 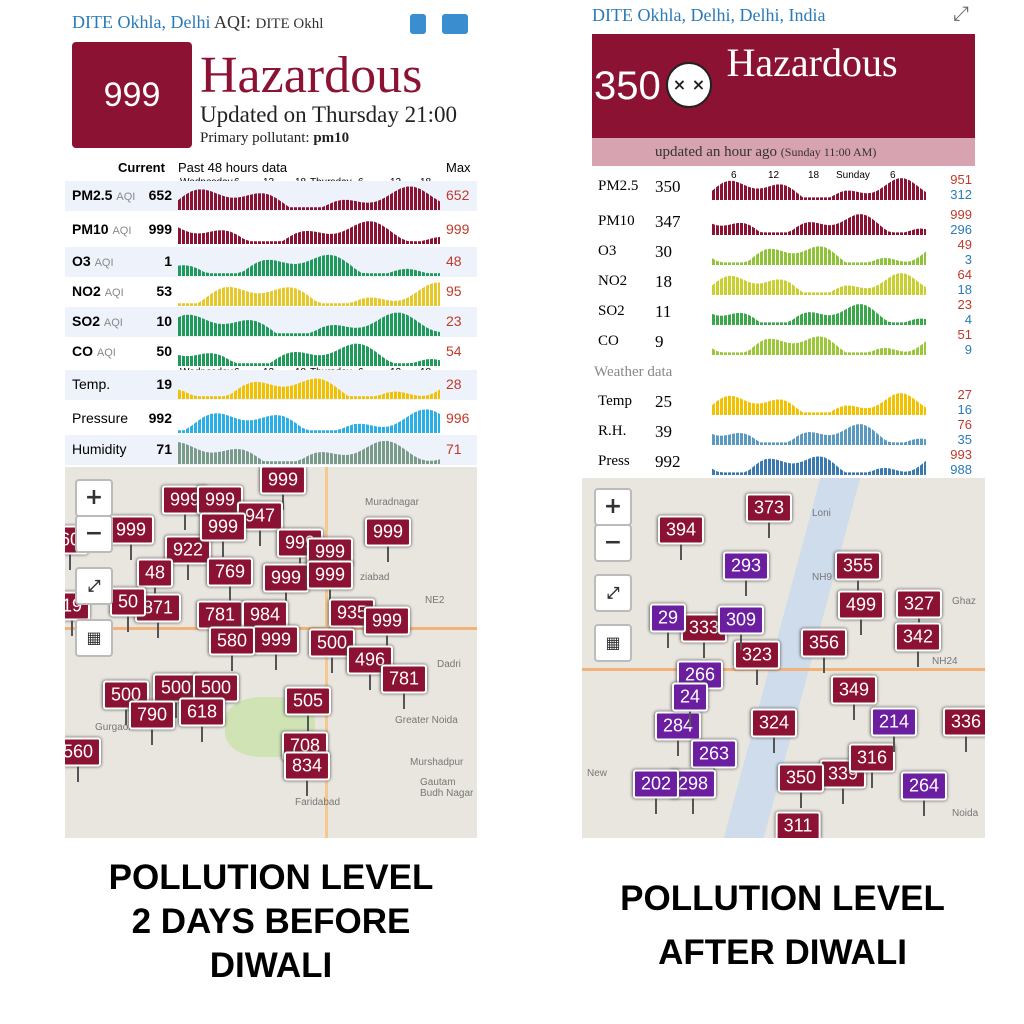 I want to click on aqi-marker: 394, so click(x=681, y=530).